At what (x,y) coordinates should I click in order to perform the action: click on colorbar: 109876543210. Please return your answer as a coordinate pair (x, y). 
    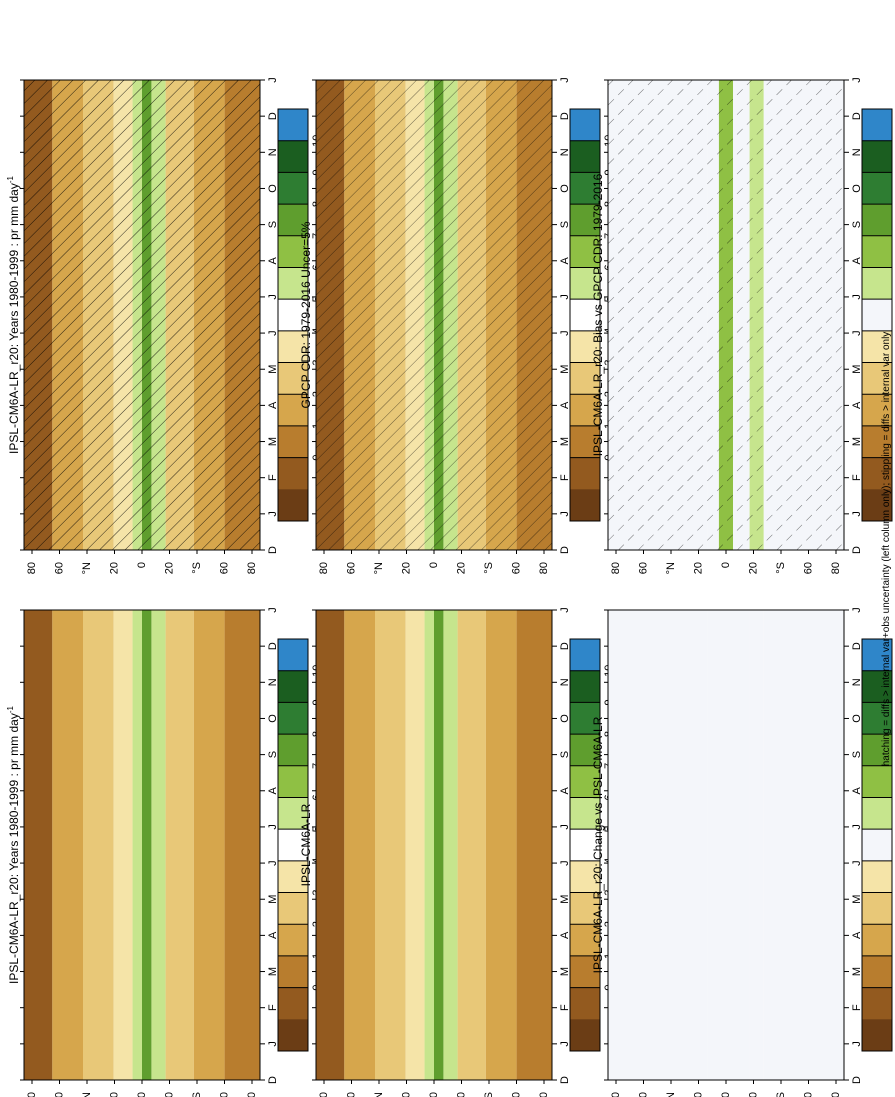
    Looking at the image, I should click on (592, 315).